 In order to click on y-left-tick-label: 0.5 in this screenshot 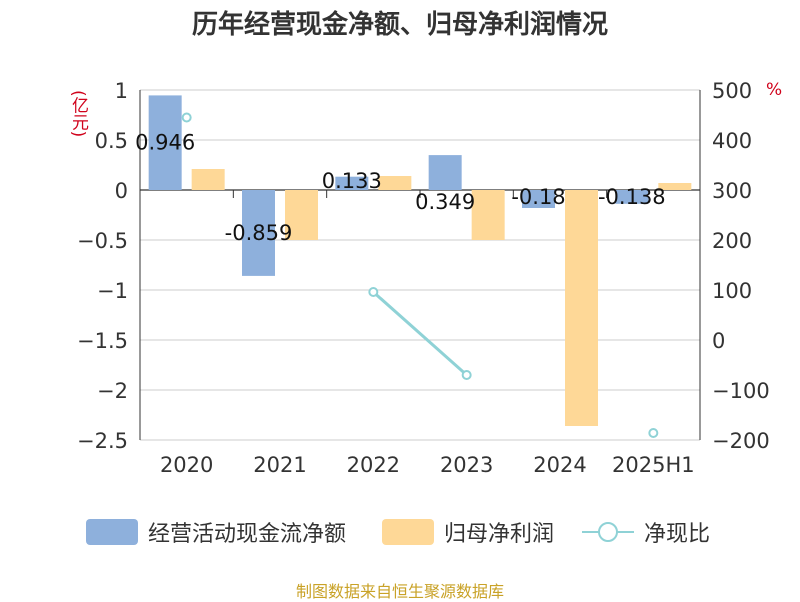, I will do `click(111, 141)`.